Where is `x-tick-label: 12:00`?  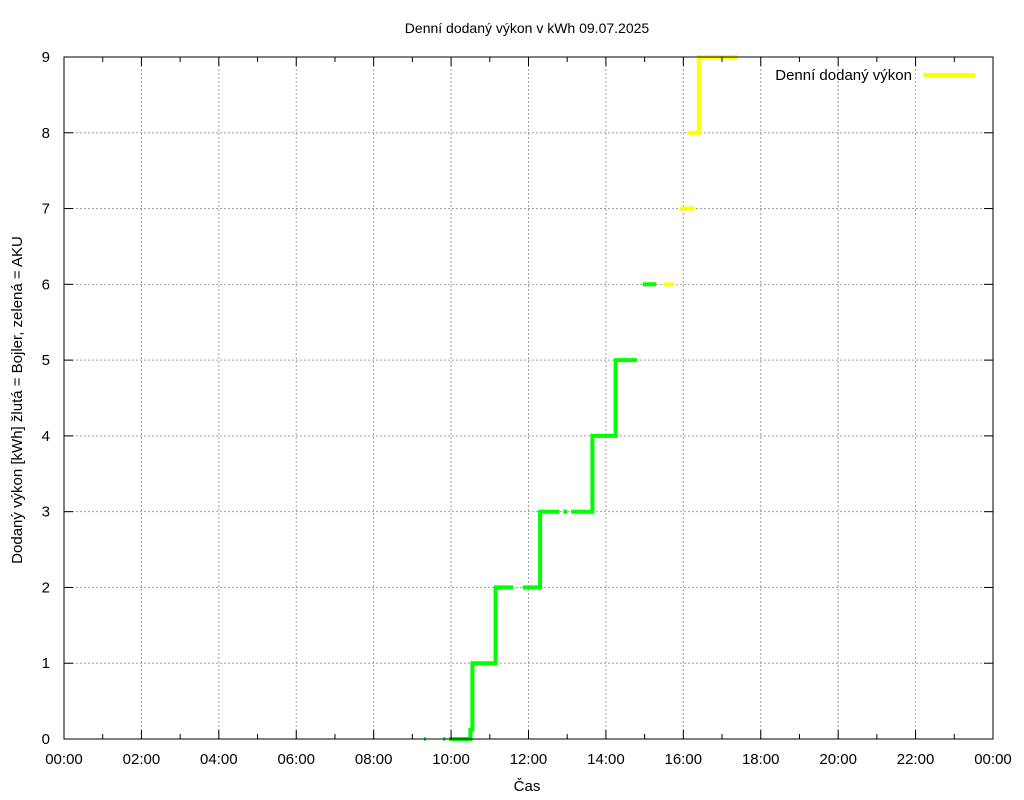 x-tick-label: 12:00 is located at coordinates (529, 759).